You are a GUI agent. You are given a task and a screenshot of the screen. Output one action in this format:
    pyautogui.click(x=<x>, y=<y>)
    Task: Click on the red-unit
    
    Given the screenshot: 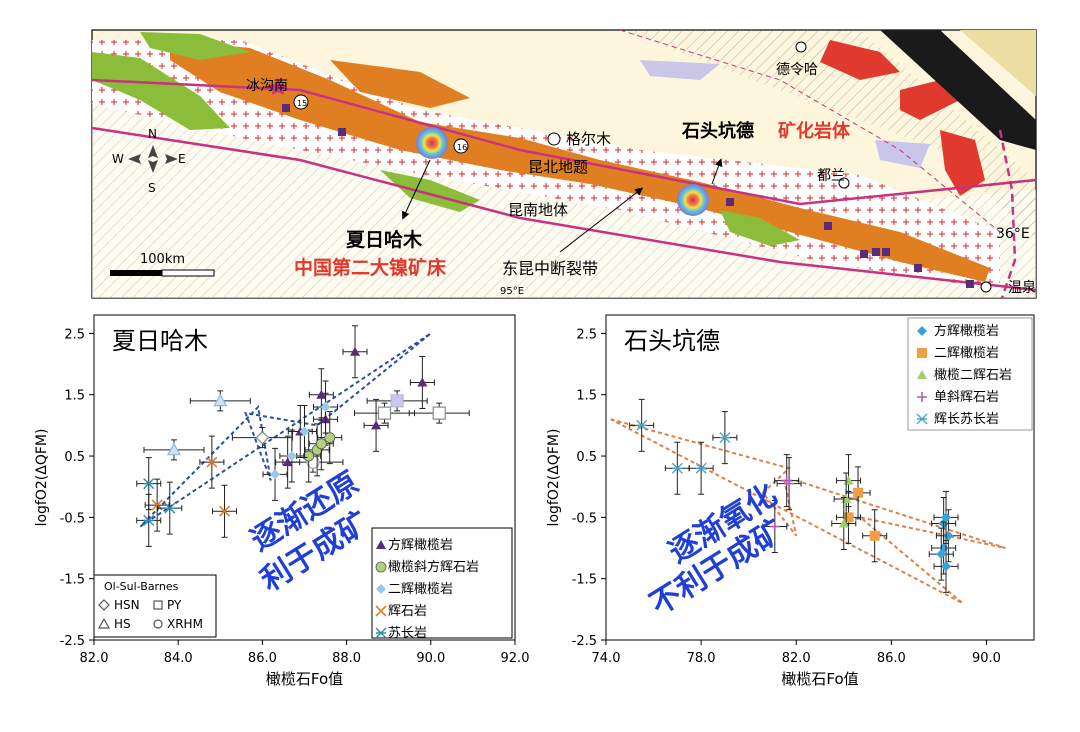 What is the action you would take?
    pyautogui.click(x=860, y=60)
    